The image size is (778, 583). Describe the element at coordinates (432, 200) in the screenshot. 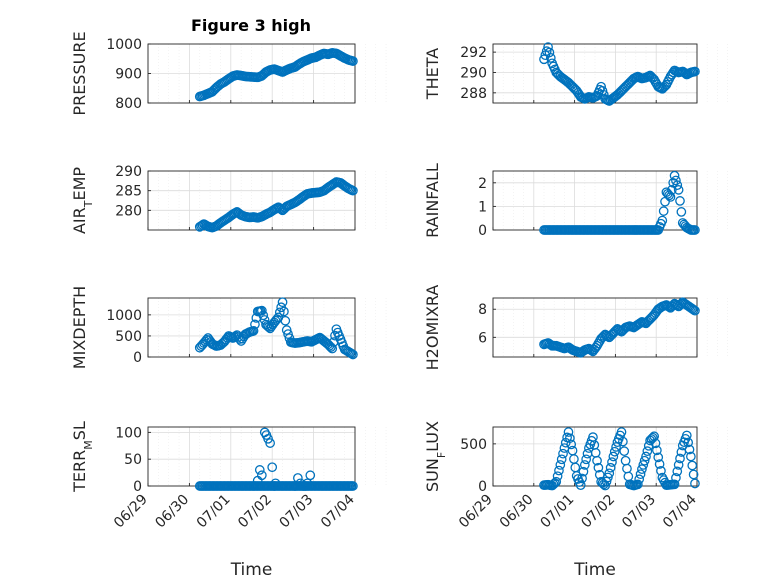

I see `y-axis-label: RAINFALL` at that location.